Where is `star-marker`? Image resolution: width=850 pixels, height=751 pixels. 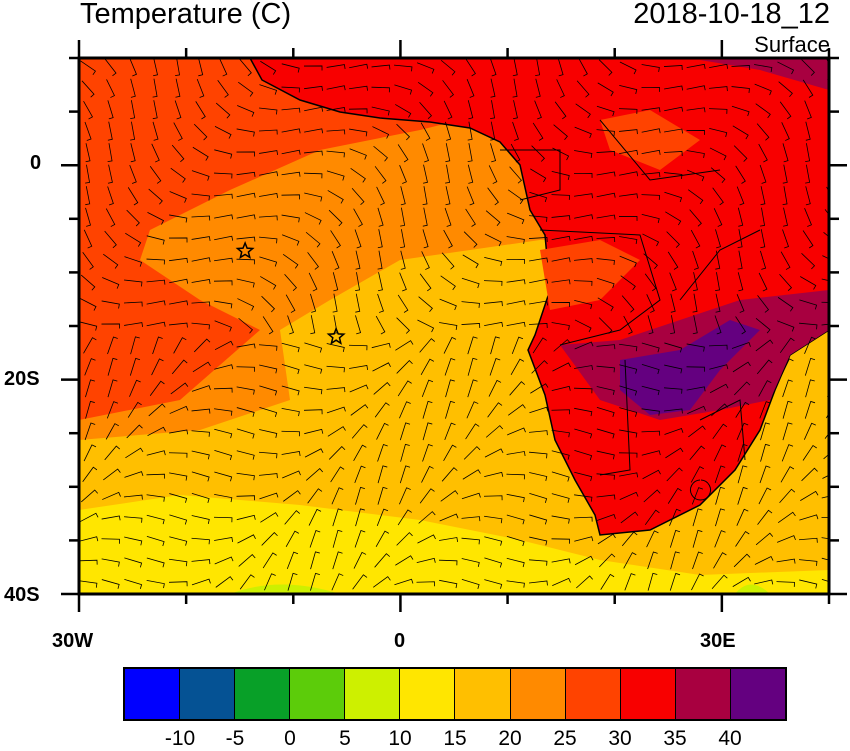
star-marker is located at coordinates (245, 250).